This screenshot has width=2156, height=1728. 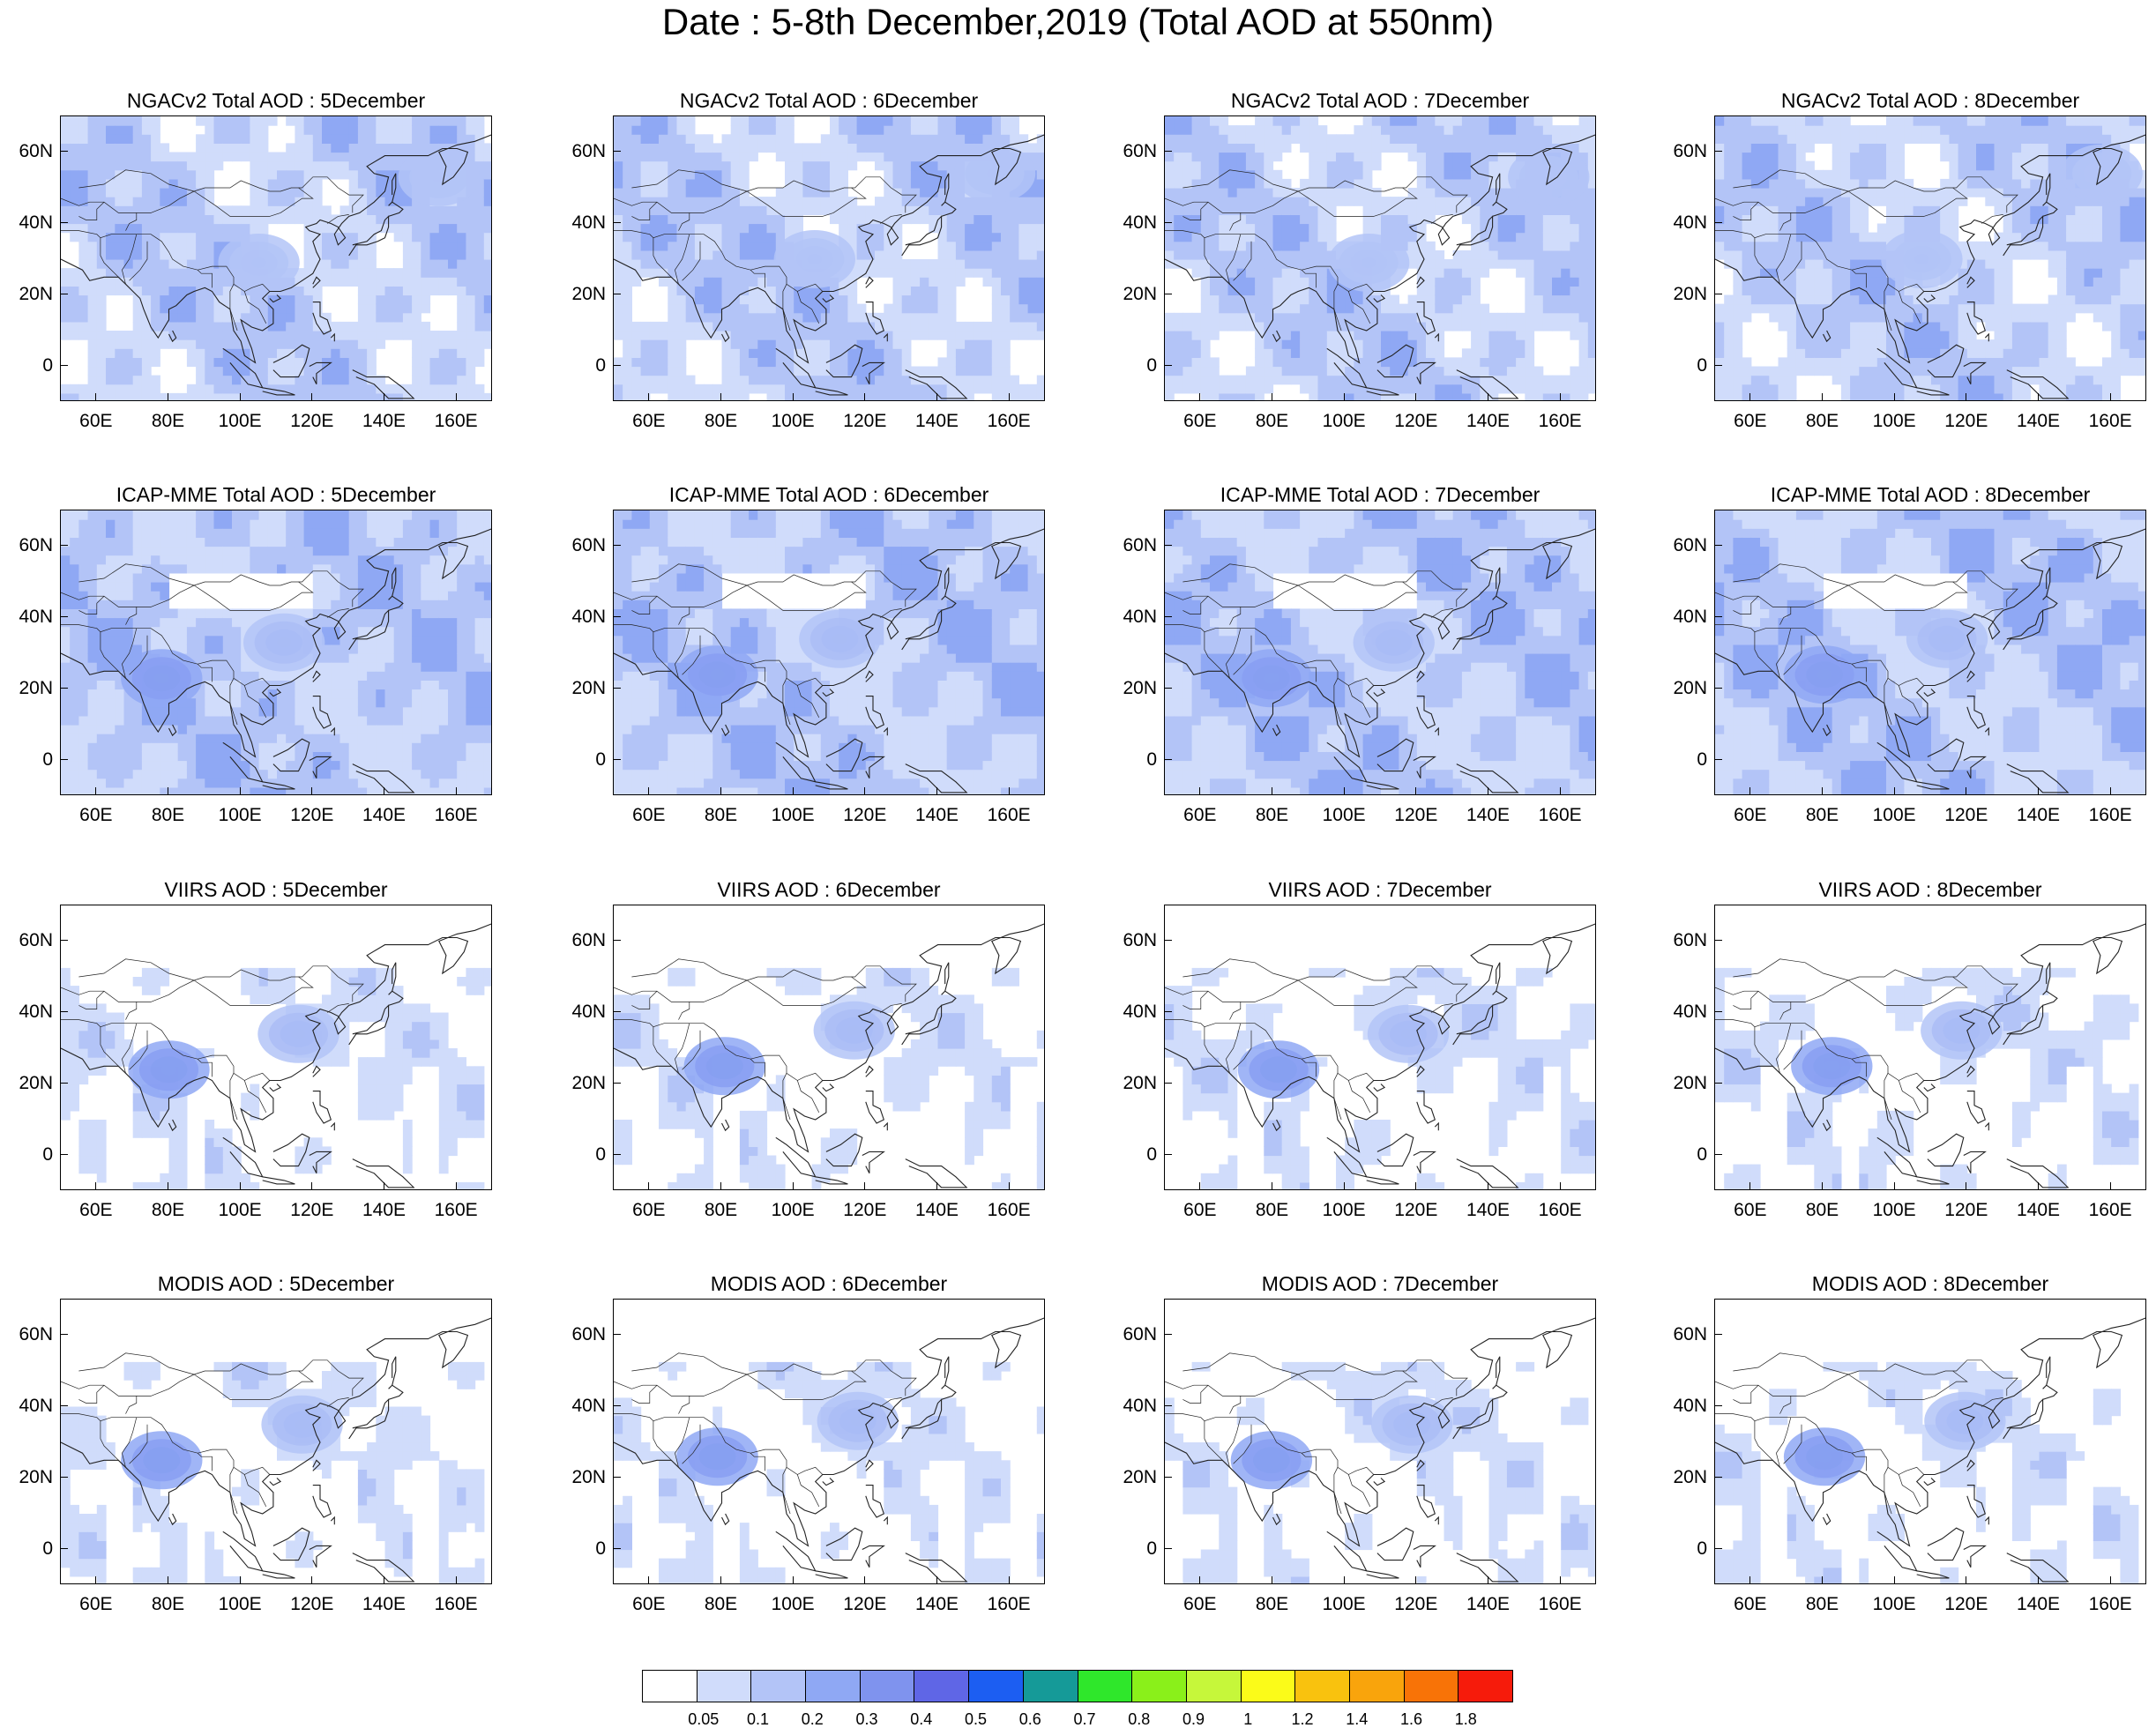 What do you see at coordinates (1488, 421) in the screenshot?
I see `x-tick-label: 140E` at bounding box center [1488, 421].